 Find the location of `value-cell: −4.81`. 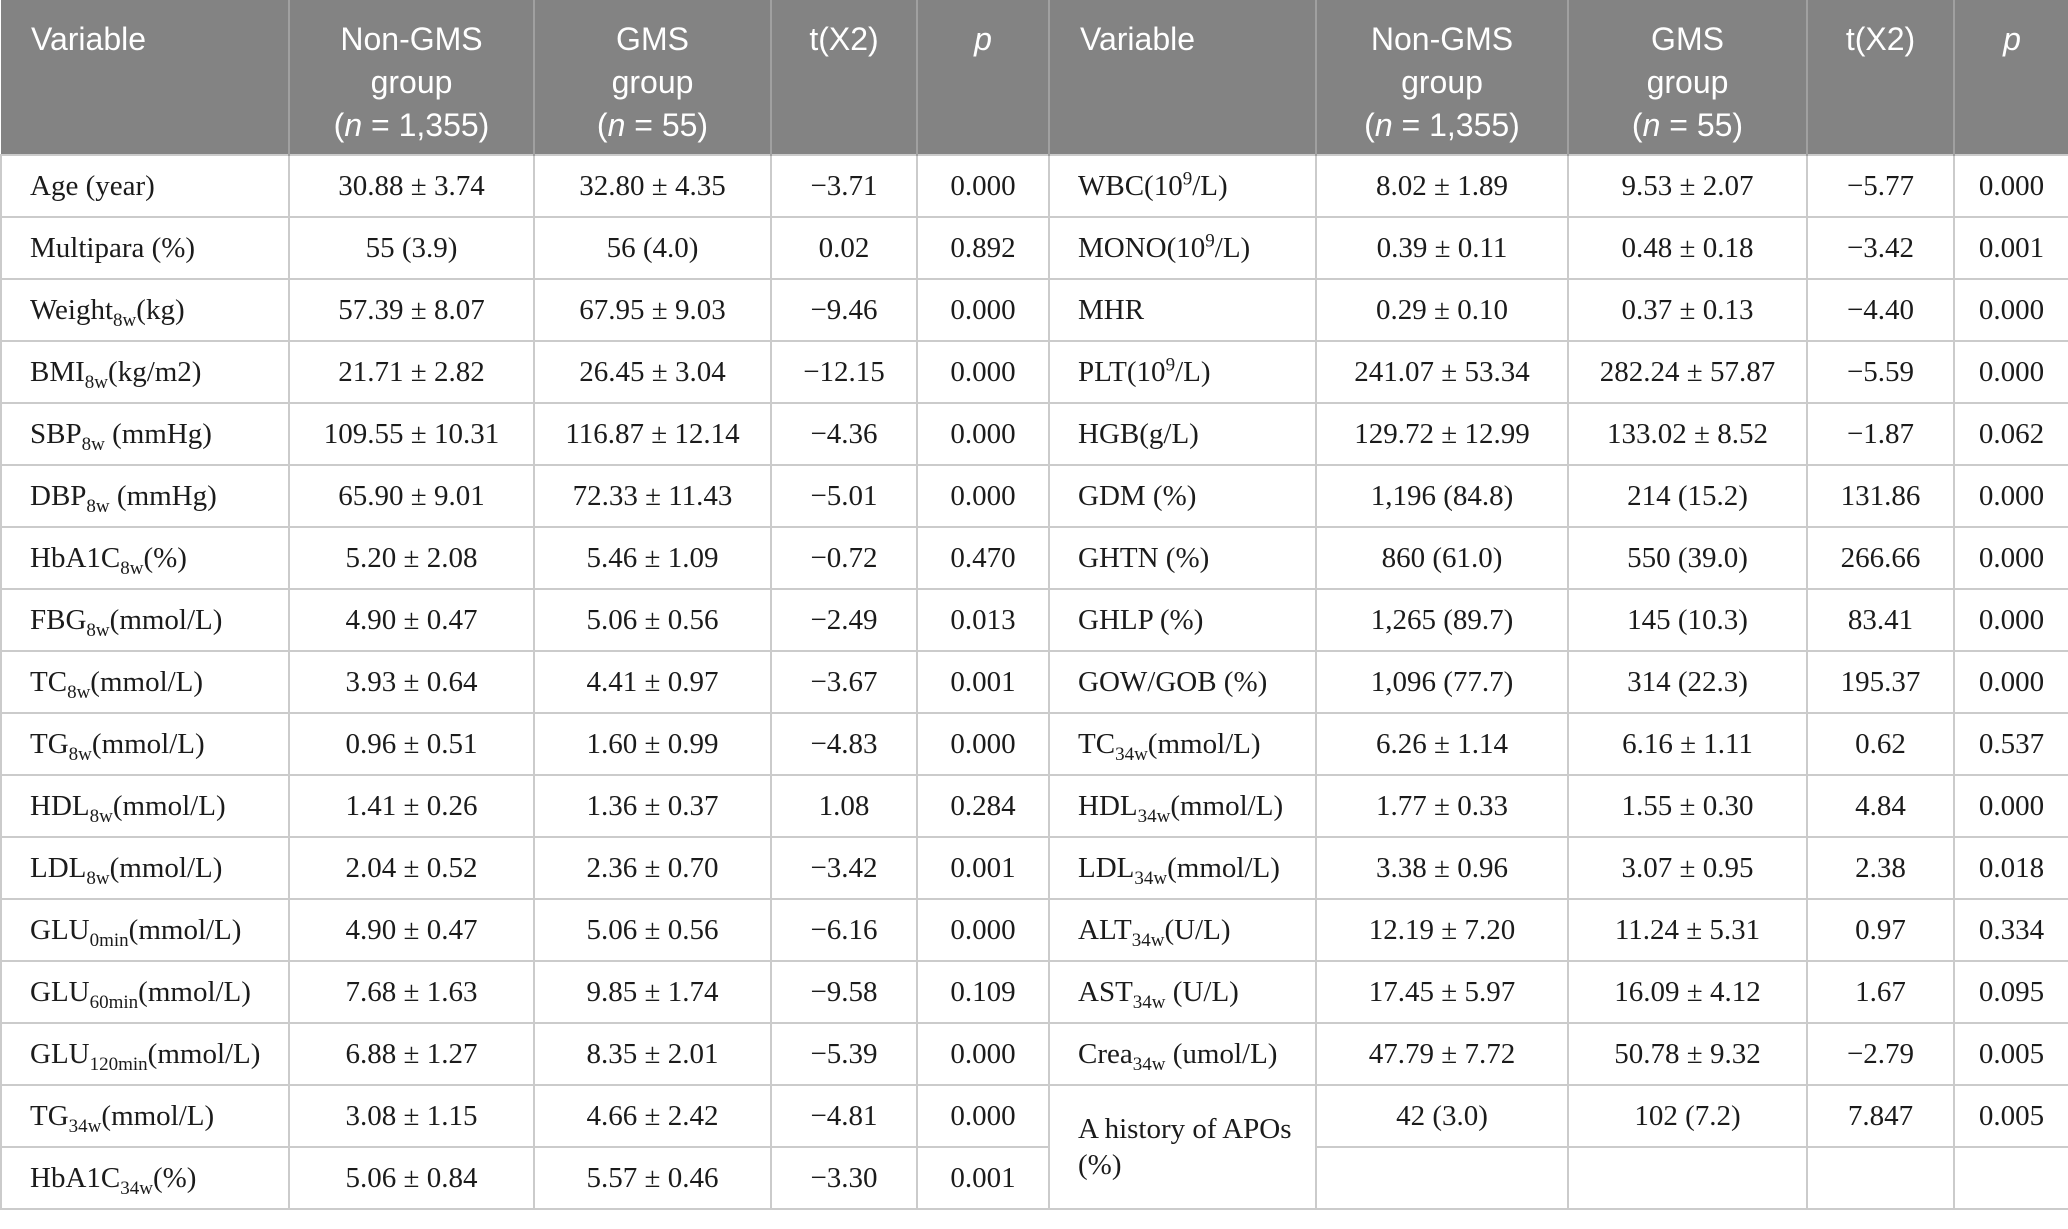

value-cell: −4.81 is located at coordinates (844, 1116).